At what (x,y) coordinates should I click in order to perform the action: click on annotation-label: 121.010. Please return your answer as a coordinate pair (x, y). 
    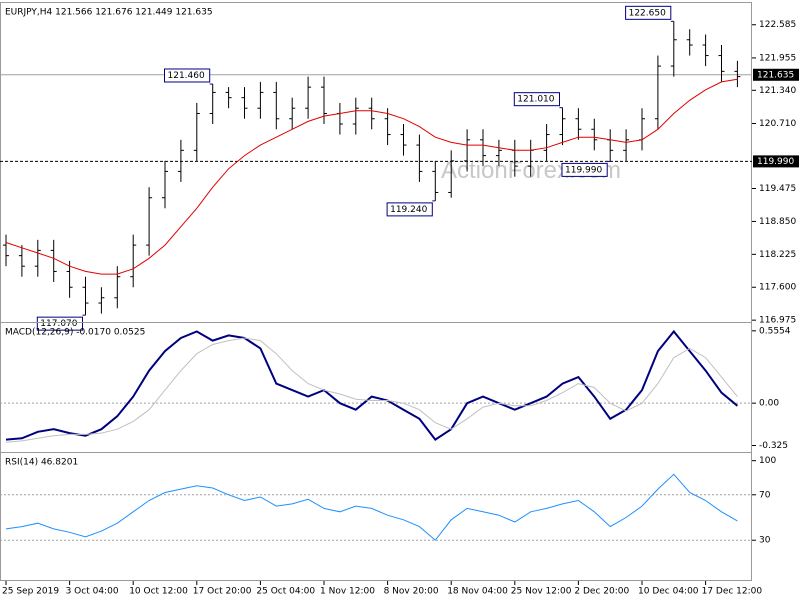
    Looking at the image, I should click on (535, 100).